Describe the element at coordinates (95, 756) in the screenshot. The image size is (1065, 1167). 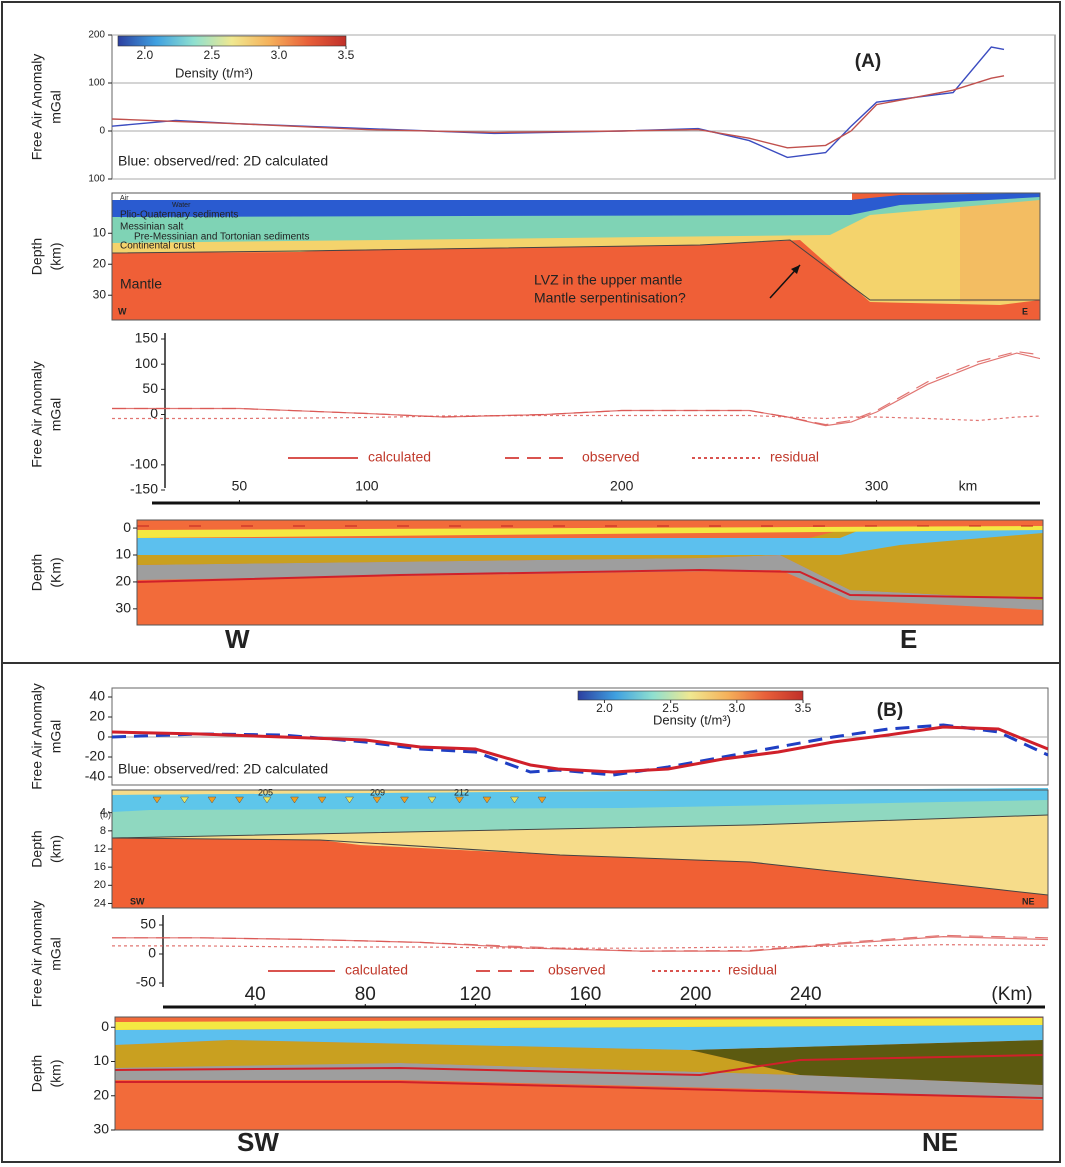
I see `y-tick-label: -20` at that location.